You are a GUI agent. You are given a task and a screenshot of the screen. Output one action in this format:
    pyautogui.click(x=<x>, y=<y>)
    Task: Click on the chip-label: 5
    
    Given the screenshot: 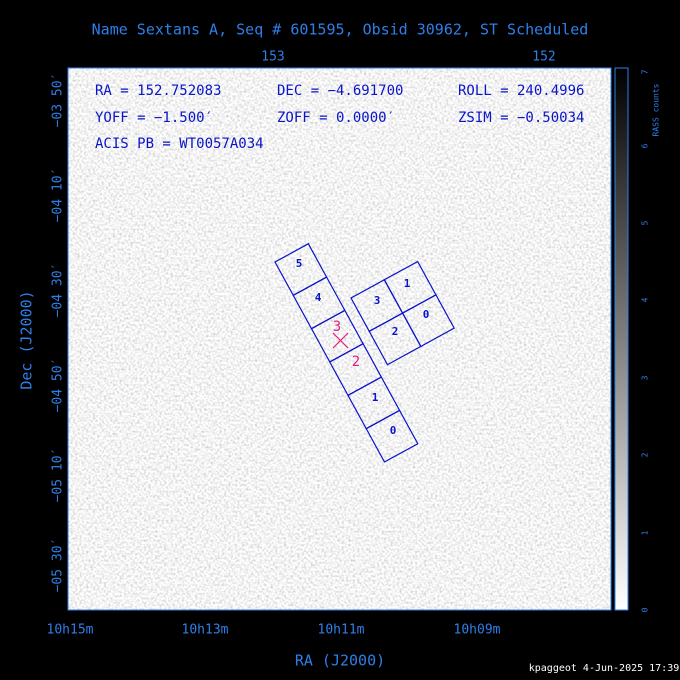 What is the action you would take?
    pyautogui.click(x=299, y=263)
    